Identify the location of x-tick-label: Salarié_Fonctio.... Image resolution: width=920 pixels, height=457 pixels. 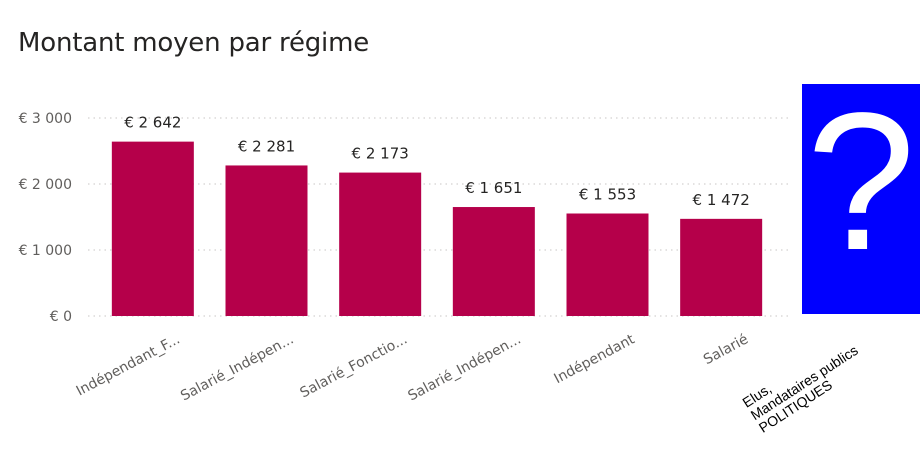
(354, 366).